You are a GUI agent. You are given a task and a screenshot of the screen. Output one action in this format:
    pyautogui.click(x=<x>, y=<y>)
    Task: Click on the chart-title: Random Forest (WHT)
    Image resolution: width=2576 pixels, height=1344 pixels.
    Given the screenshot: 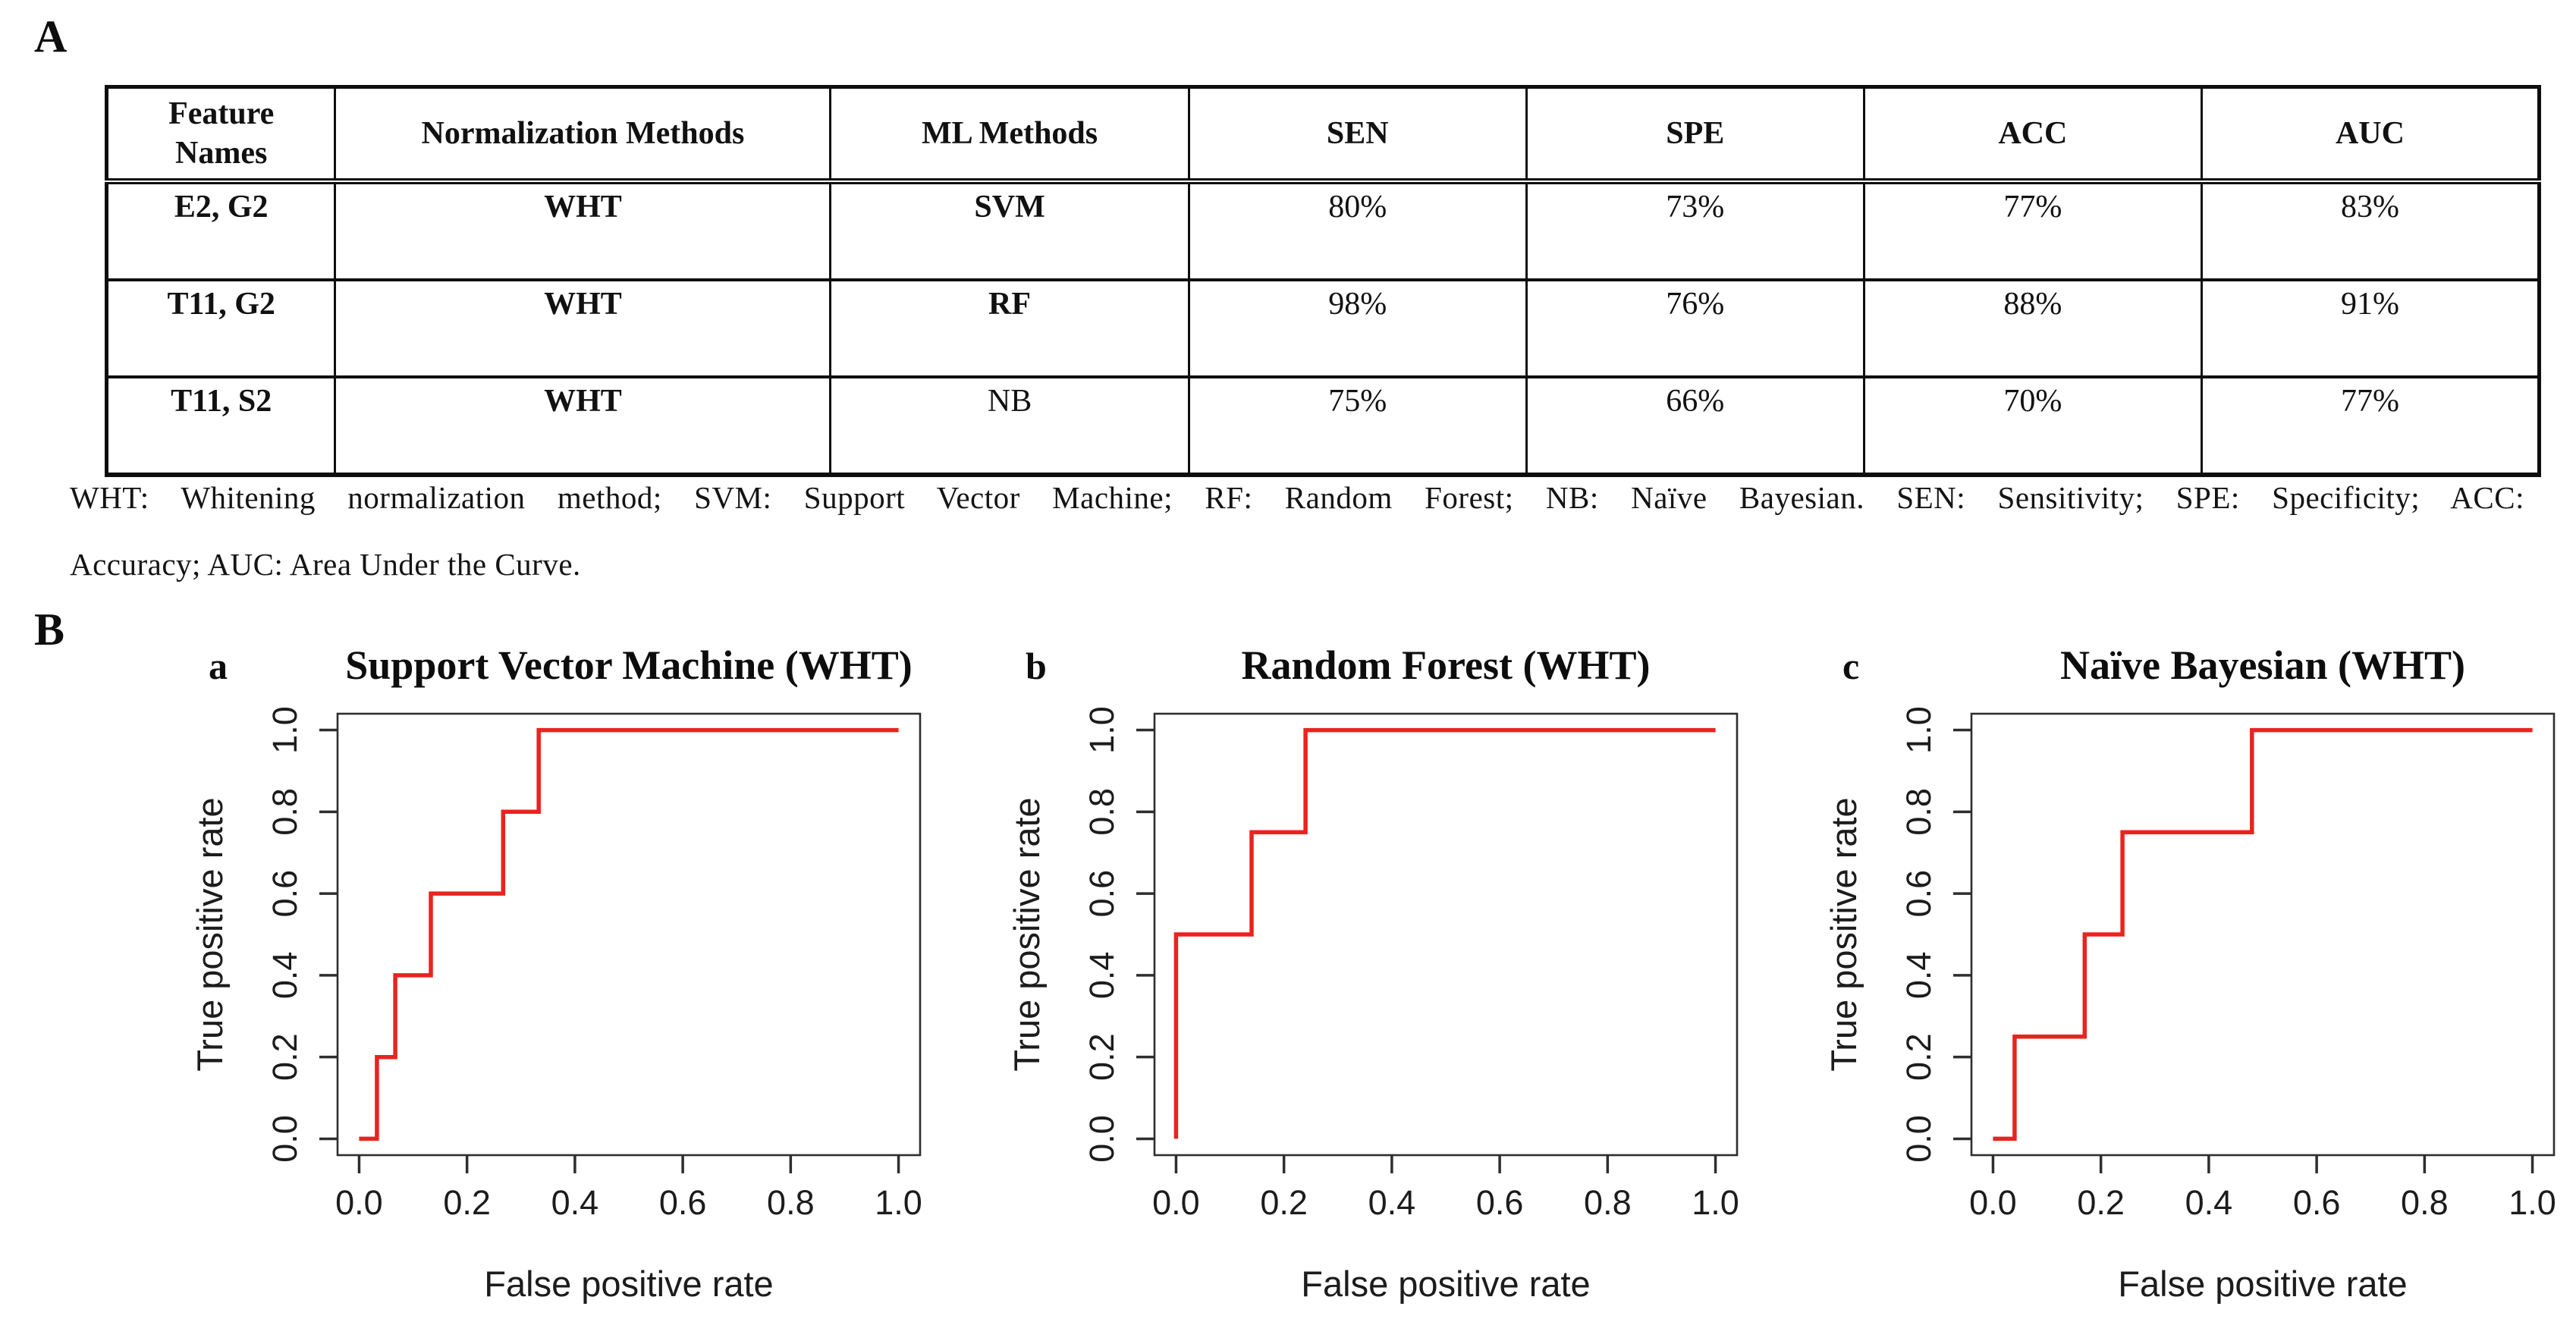 What is the action you would take?
    pyautogui.click(x=1446, y=665)
    